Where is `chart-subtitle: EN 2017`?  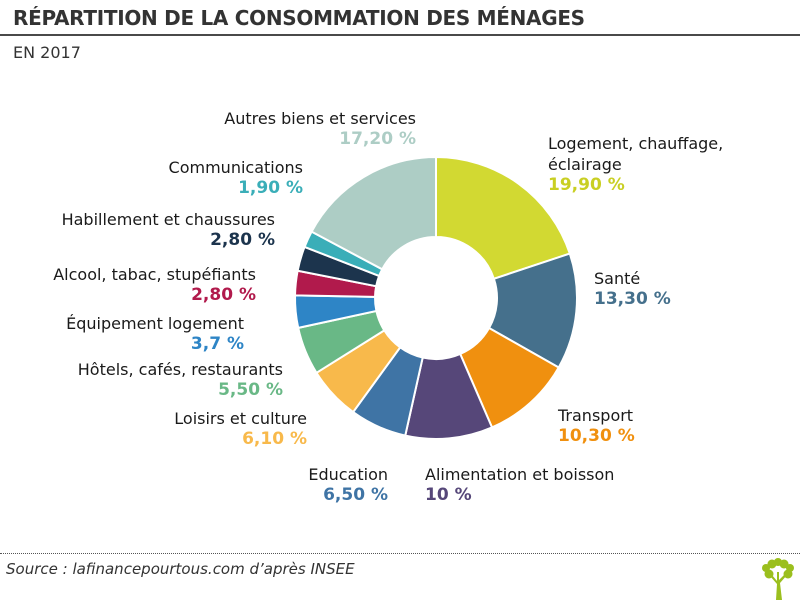 chart-subtitle: EN 2017 is located at coordinates (47, 52).